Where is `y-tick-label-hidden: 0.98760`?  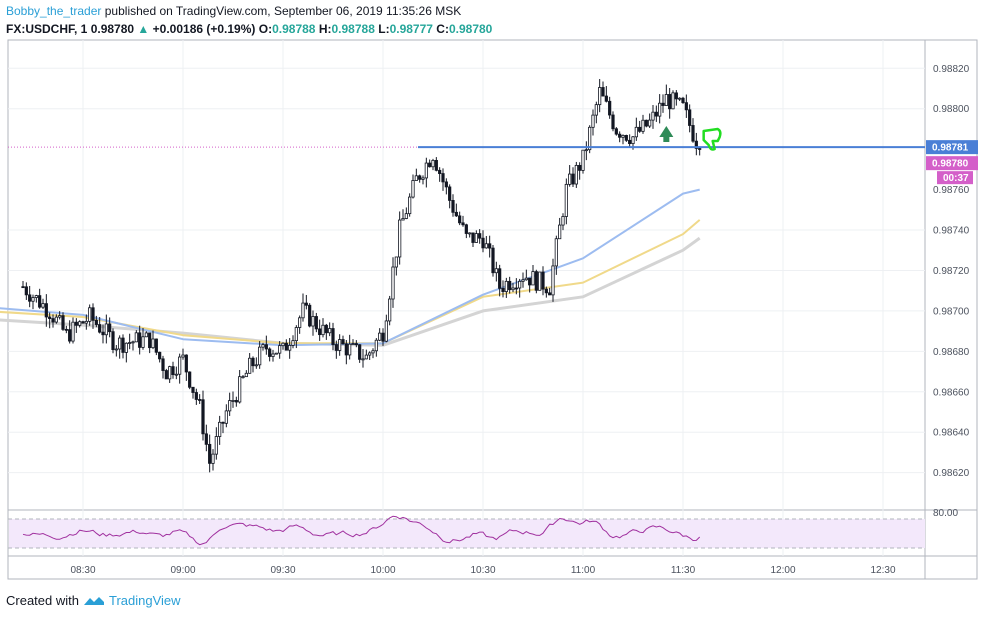
y-tick-label-hidden: 0.98760 is located at coordinates (951, 190).